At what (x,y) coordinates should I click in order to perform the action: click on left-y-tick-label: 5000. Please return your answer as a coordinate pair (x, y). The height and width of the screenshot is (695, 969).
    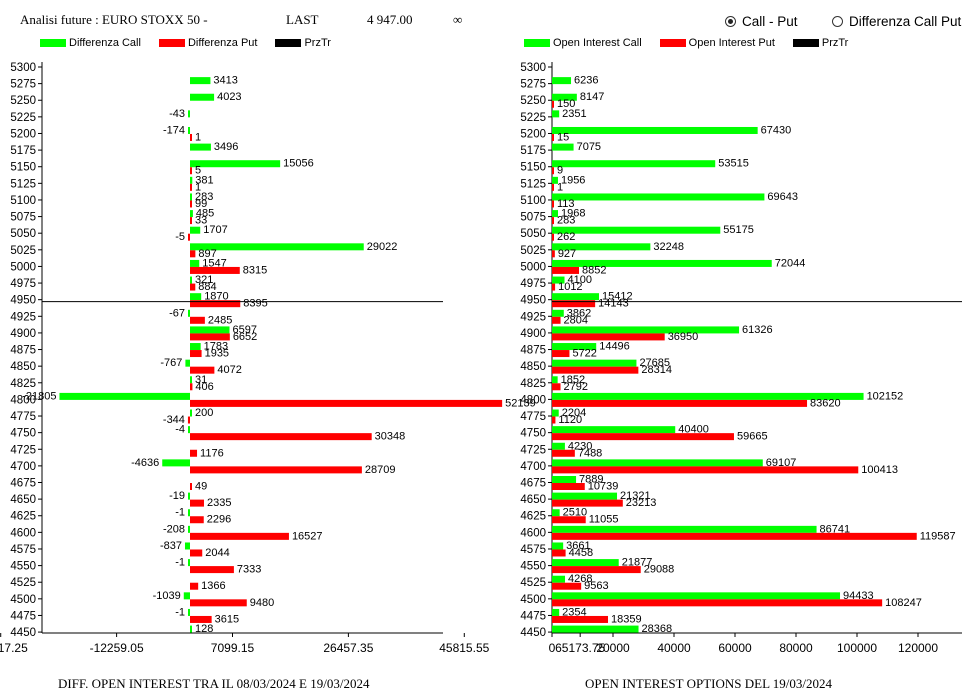
    Looking at the image, I should click on (23, 267).